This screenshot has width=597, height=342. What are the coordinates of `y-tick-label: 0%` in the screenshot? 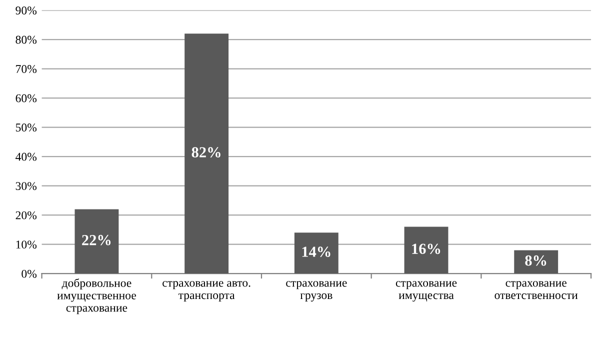 It's located at (29, 274).